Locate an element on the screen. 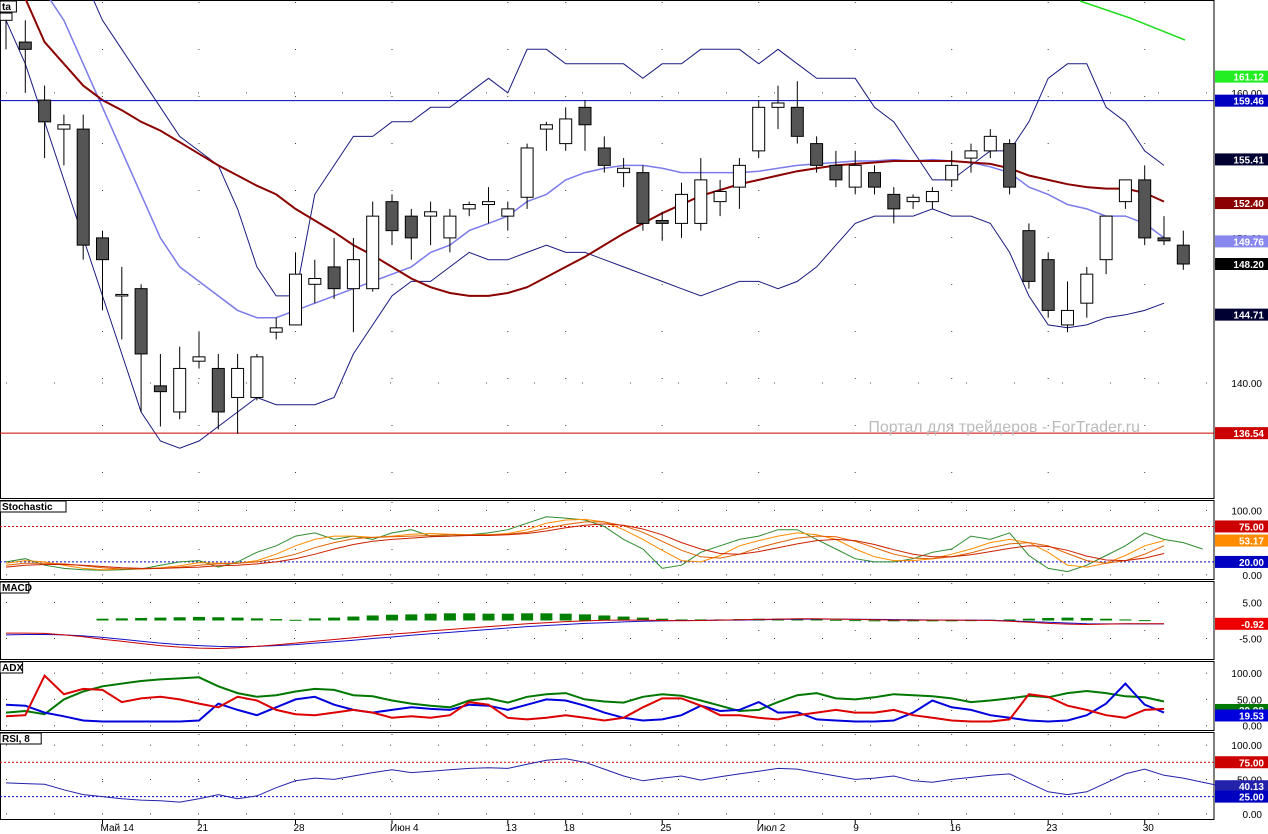  x-label-5: 18 is located at coordinates (570, 828).